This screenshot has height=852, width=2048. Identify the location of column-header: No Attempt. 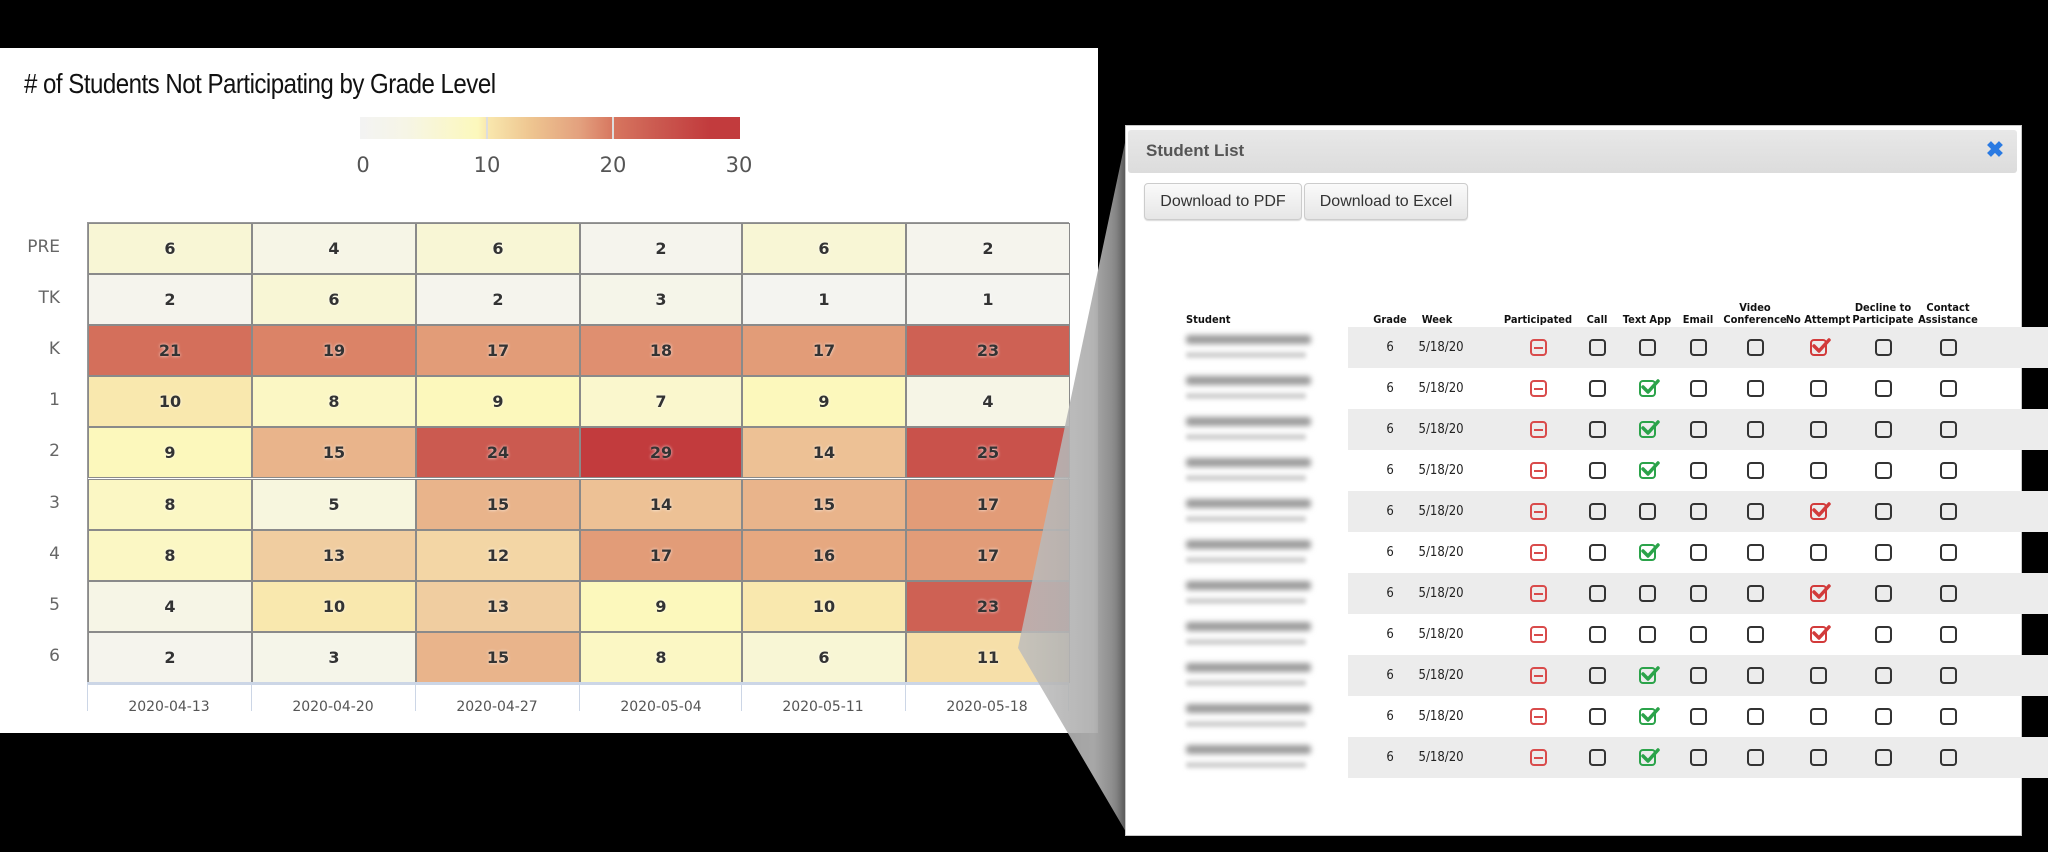
(1818, 319).